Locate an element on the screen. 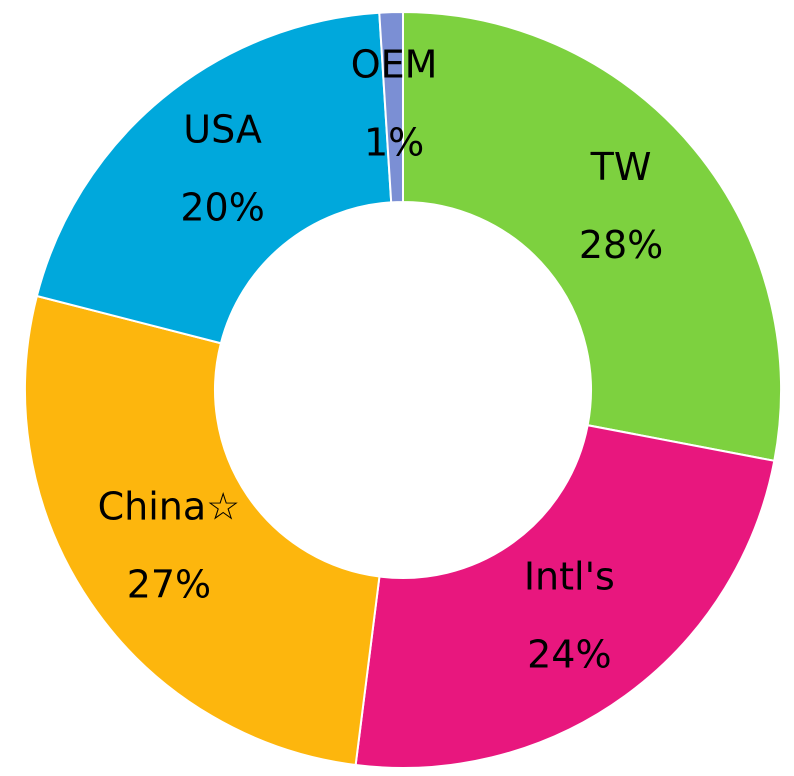 The height and width of the screenshot is (776, 794). slice-category-label: OEM is located at coordinates (394, 65).